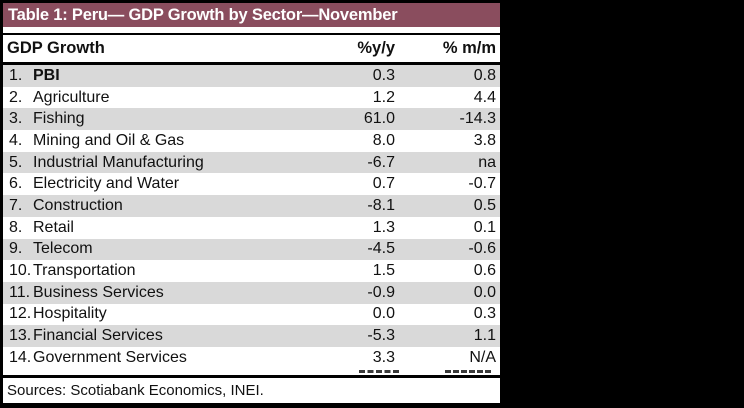 This screenshot has width=744, height=408. Describe the element at coordinates (251, 336) in the screenshot. I see `table-row: 13. Financial Services -5.3 1.1` at that location.